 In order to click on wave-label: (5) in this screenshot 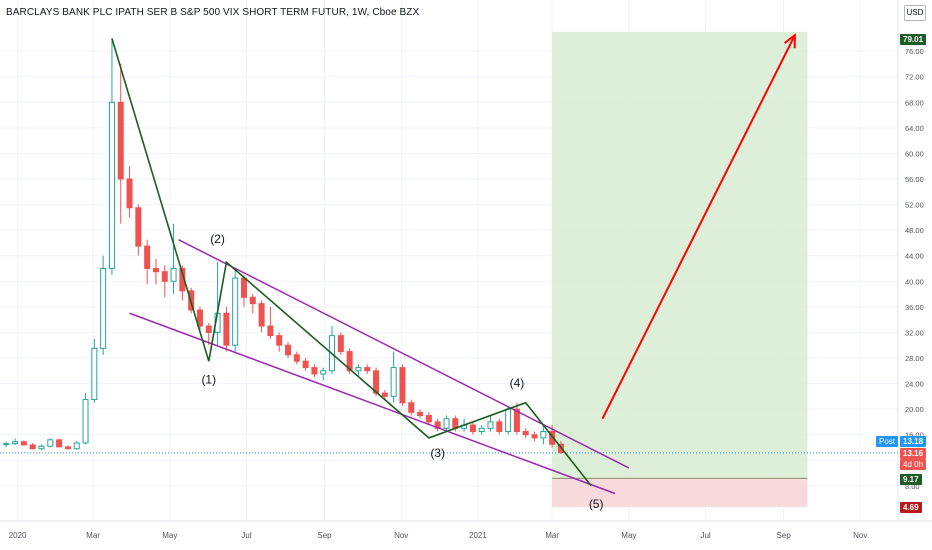, I will do `click(596, 504)`.